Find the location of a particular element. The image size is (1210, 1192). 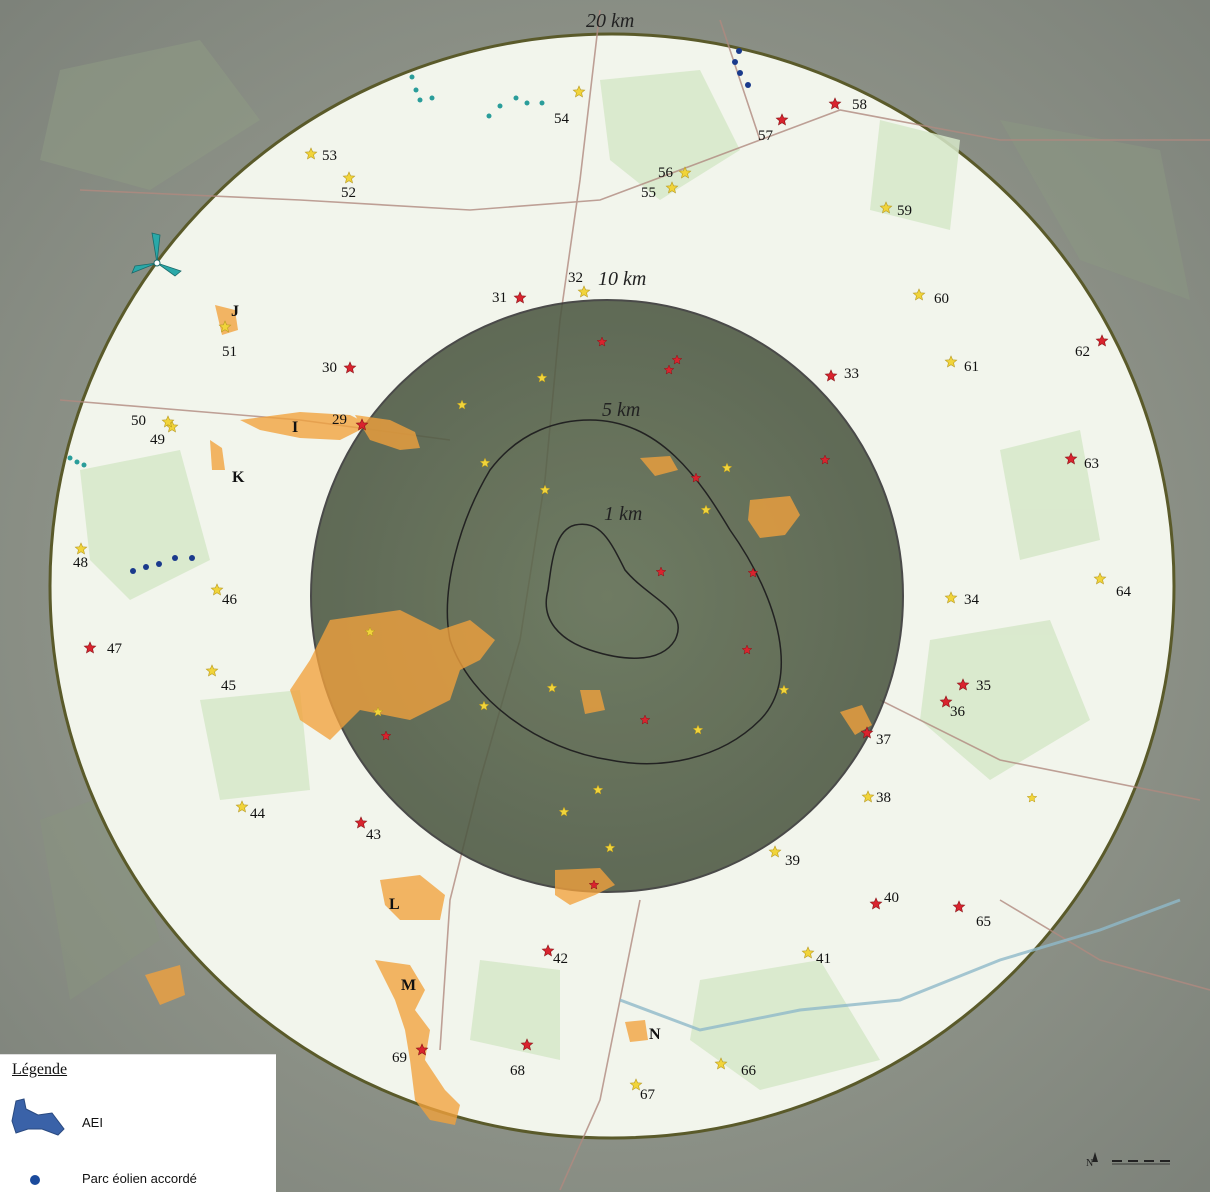

zone-label-K: K is located at coordinates (238, 477).